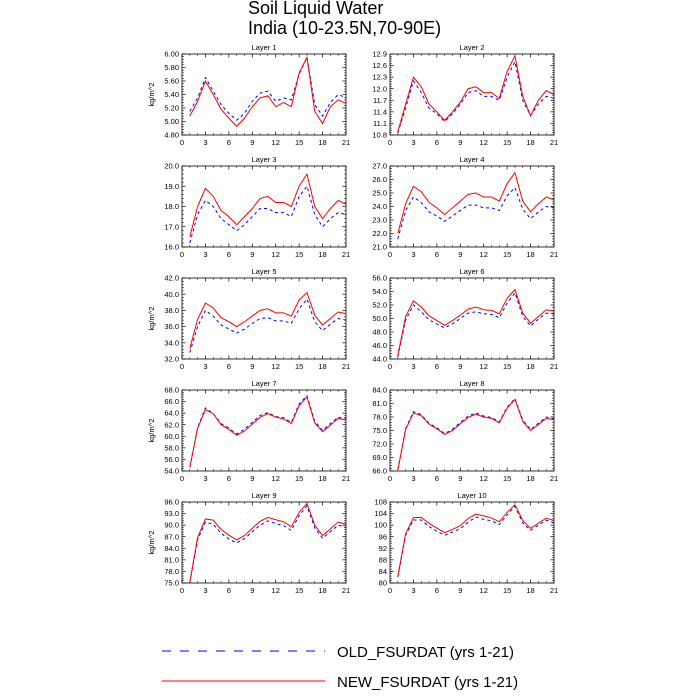 This screenshot has height=700, width=700. Describe the element at coordinates (380, 513) in the screenshot. I see `y-tick-label: 104` at that location.